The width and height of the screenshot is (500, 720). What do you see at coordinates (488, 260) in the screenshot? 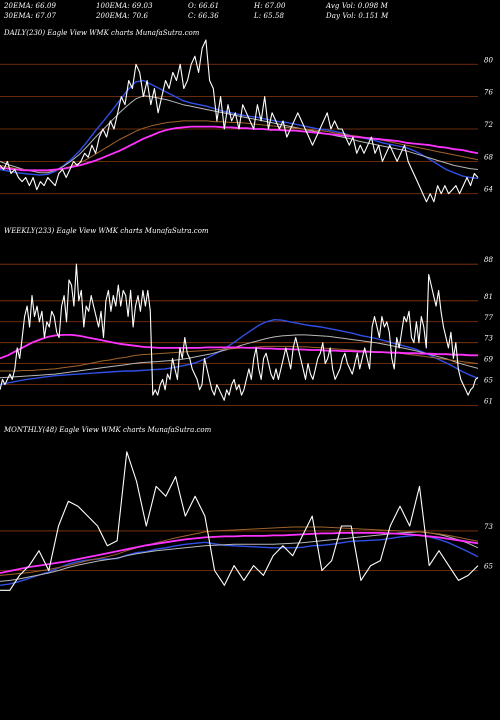
I see `y-tick-label: 88` at bounding box center [488, 260].